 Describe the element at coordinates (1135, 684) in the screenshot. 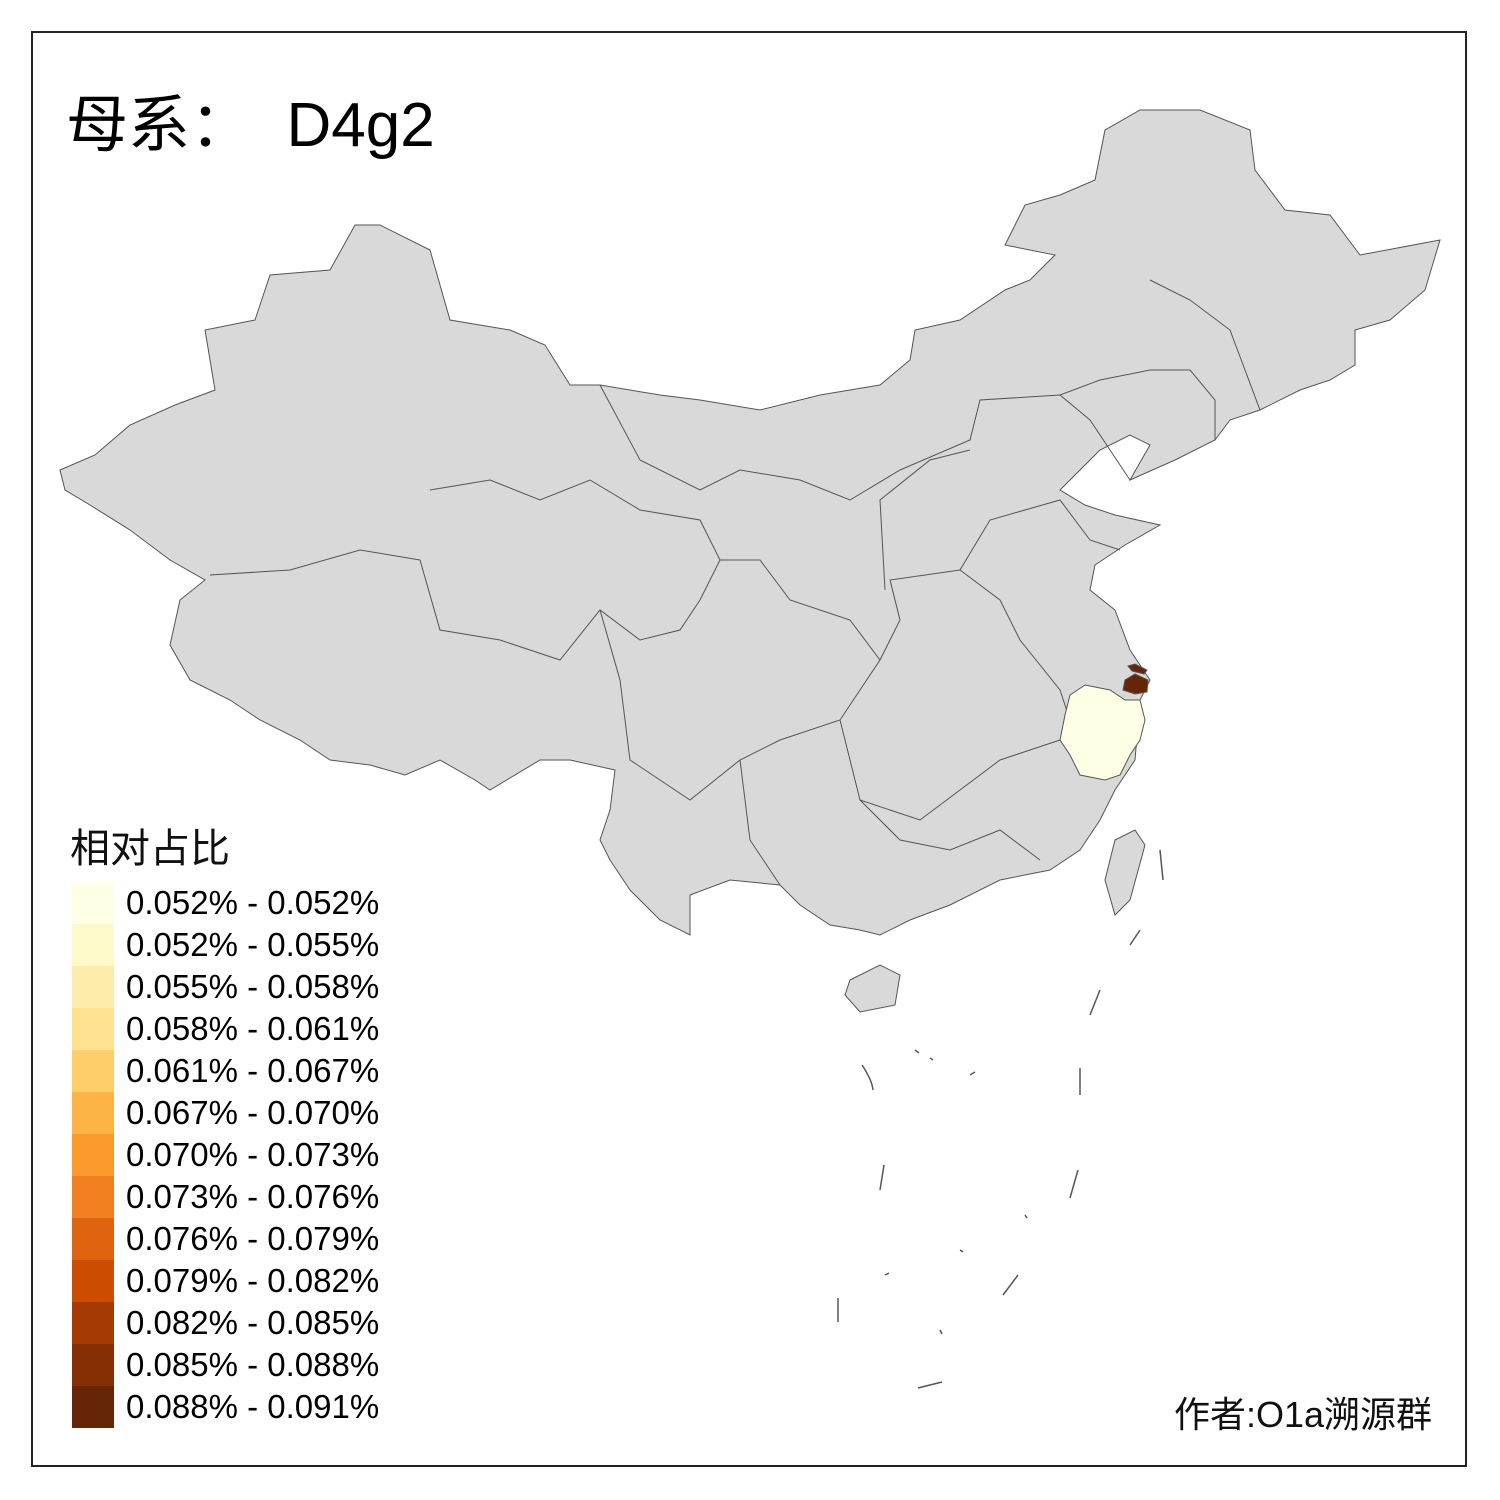

I see `region-shanghai` at that location.